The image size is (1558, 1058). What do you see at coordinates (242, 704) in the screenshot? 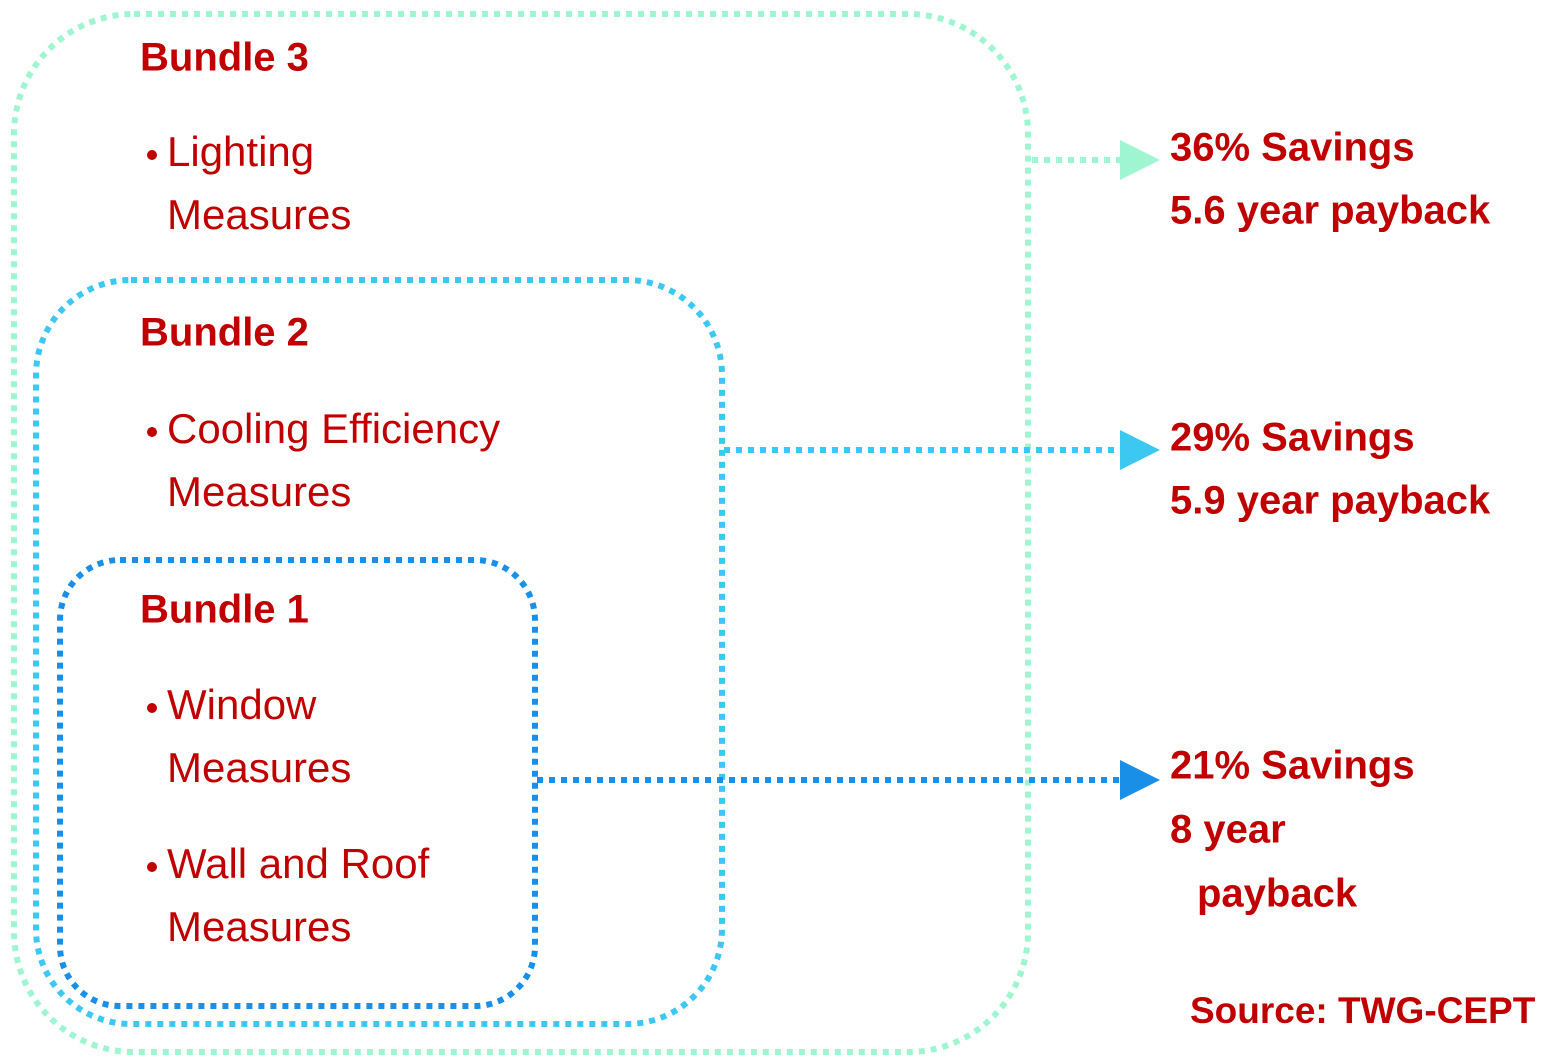
I see `item-line: Window` at bounding box center [242, 704].